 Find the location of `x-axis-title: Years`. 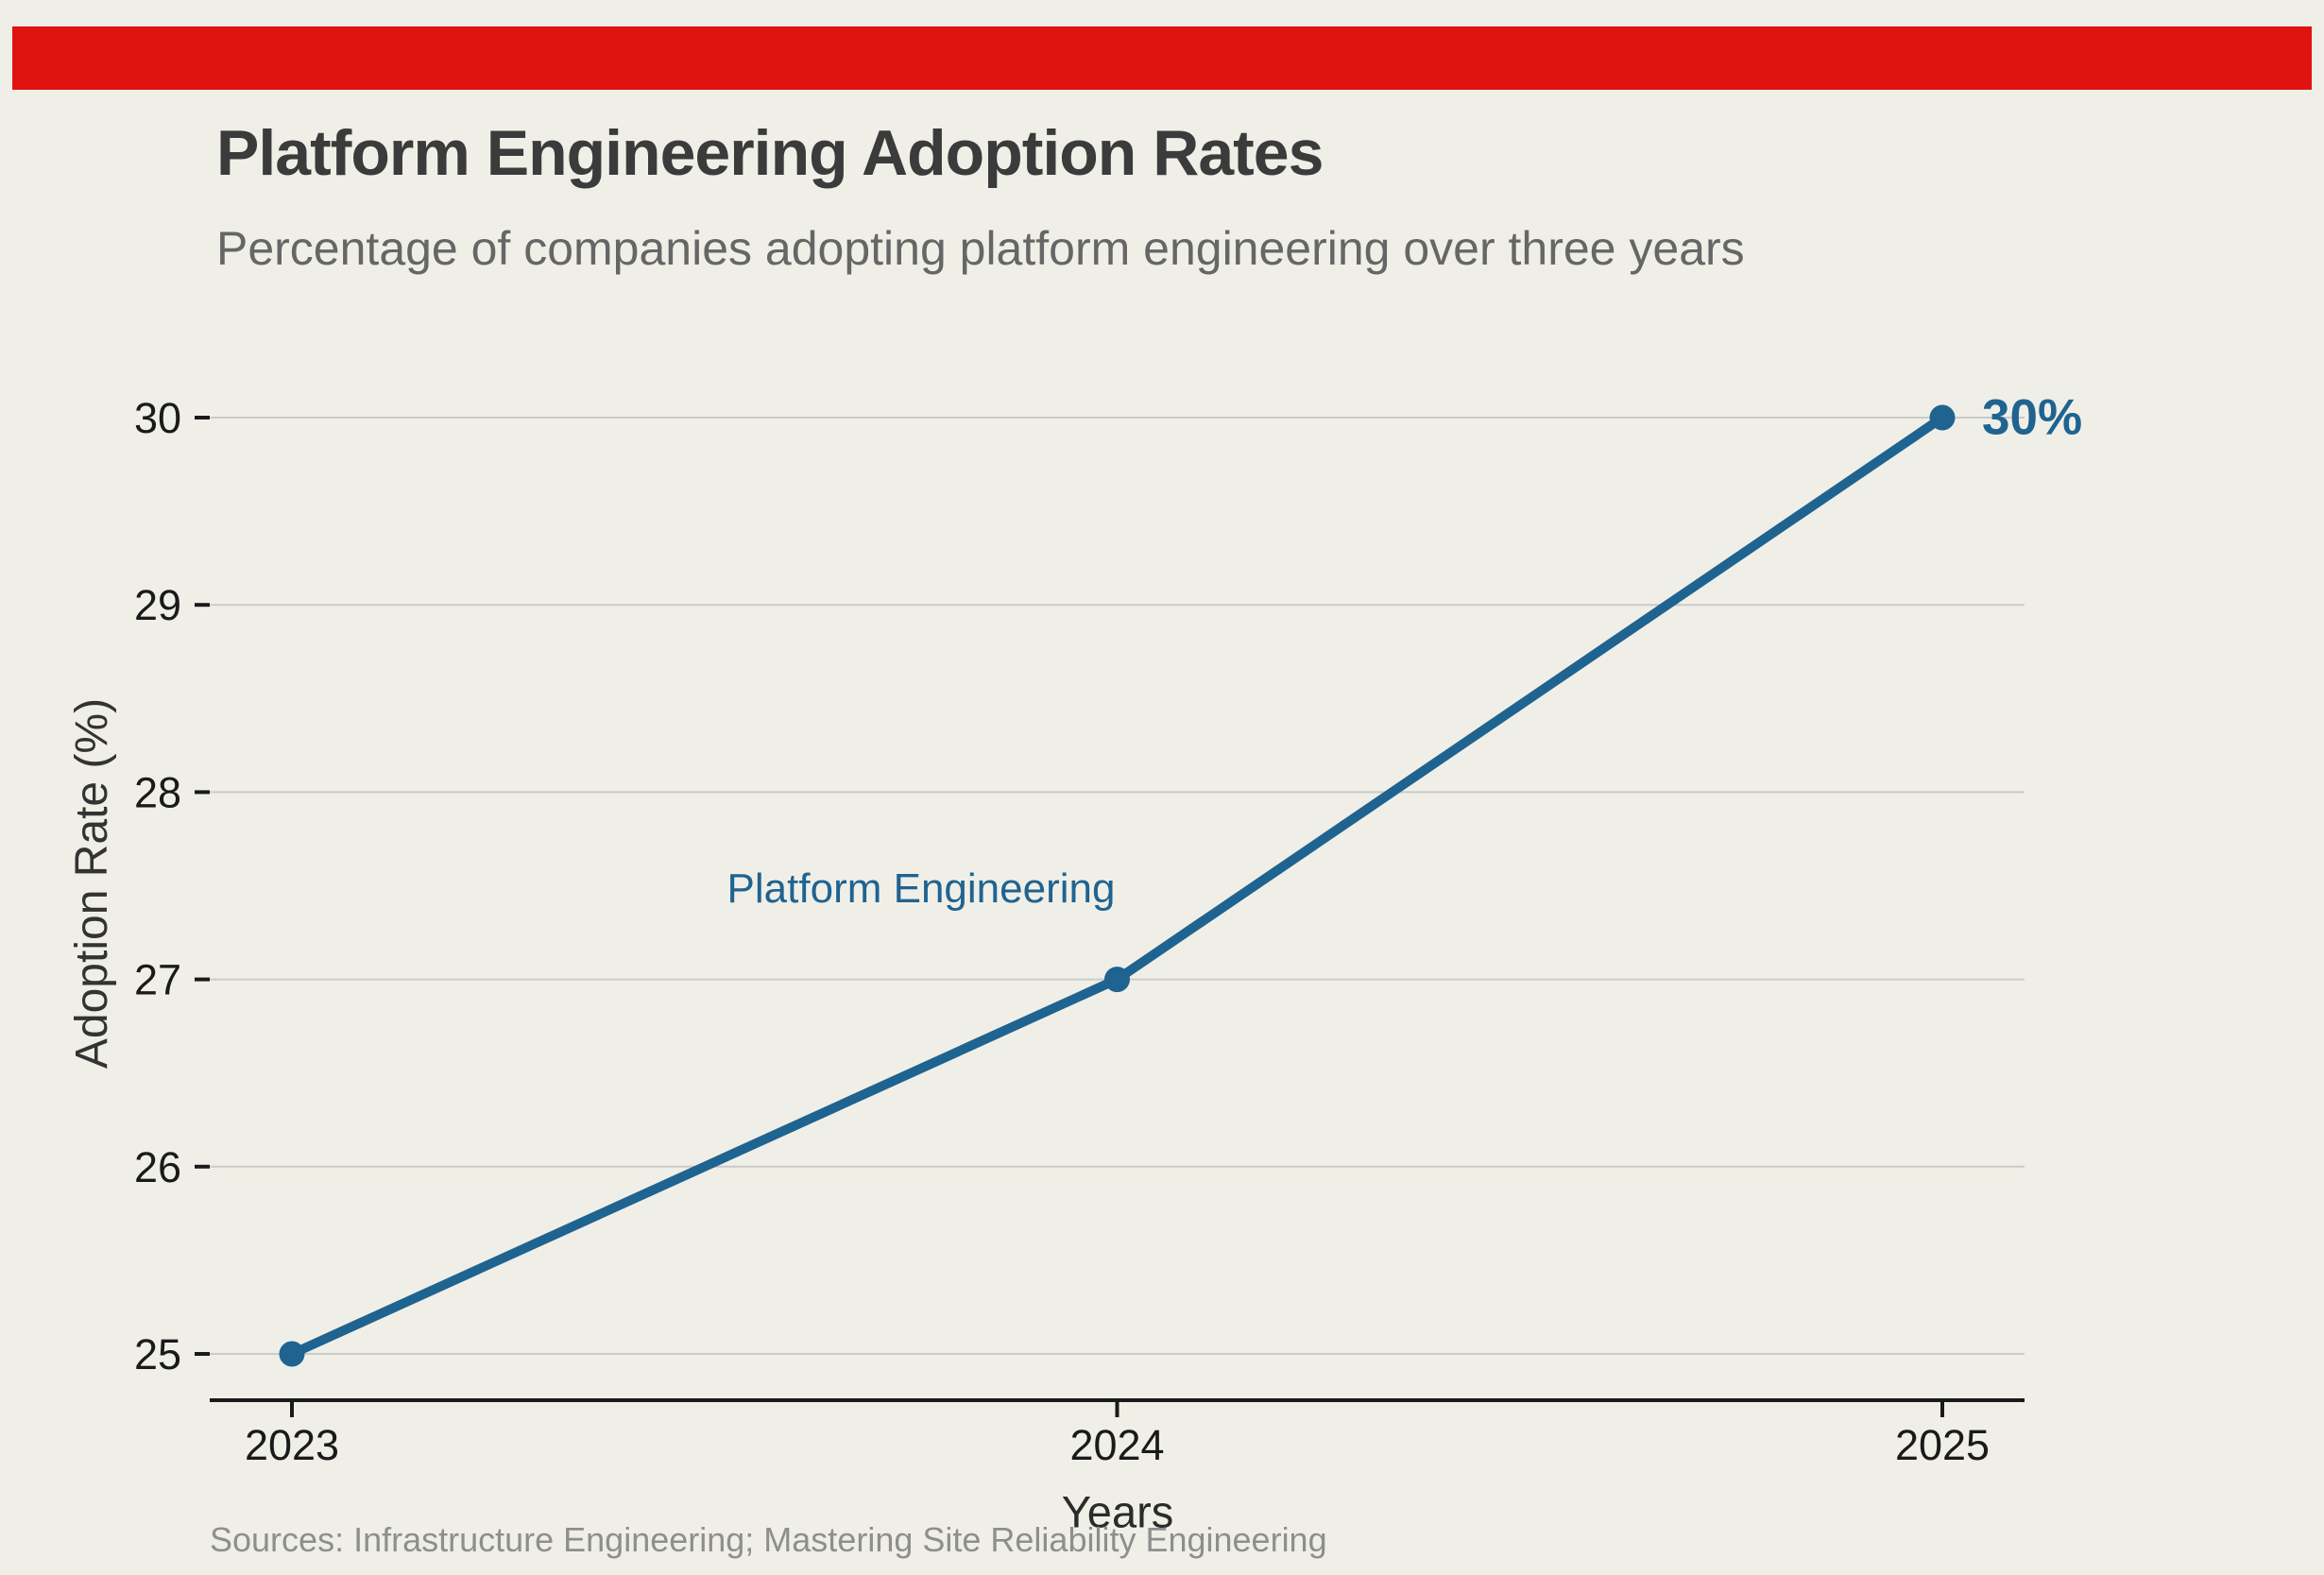

x-axis-title: Years is located at coordinates (1117, 1511).